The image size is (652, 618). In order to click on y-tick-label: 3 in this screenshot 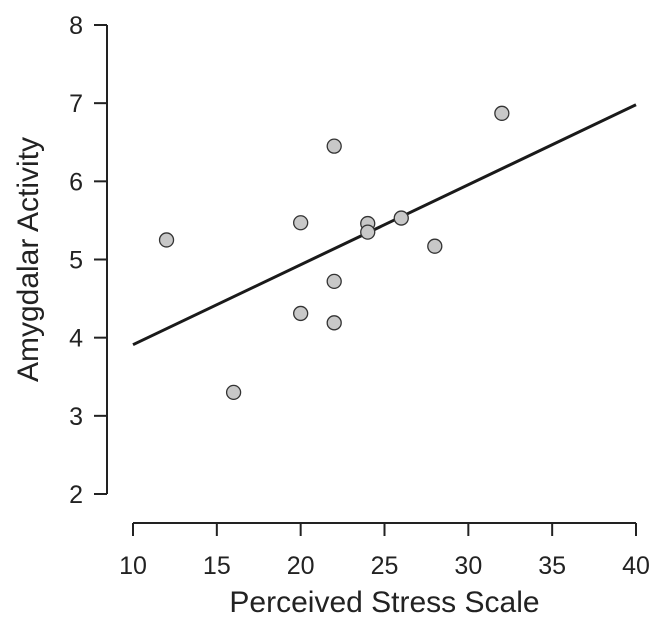, I will do `click(76, 417)`.